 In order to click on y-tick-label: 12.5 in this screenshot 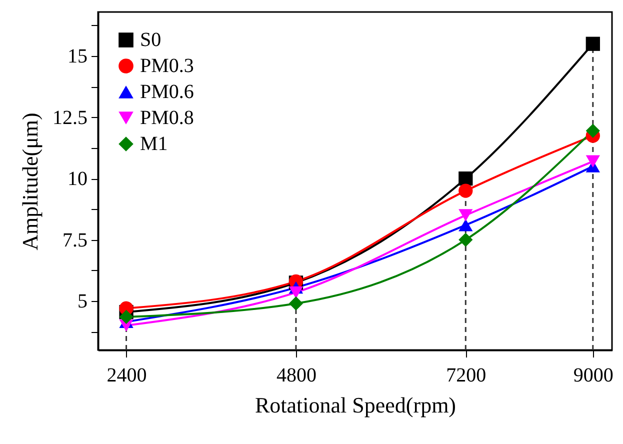, I will do `click(70, 117)`.